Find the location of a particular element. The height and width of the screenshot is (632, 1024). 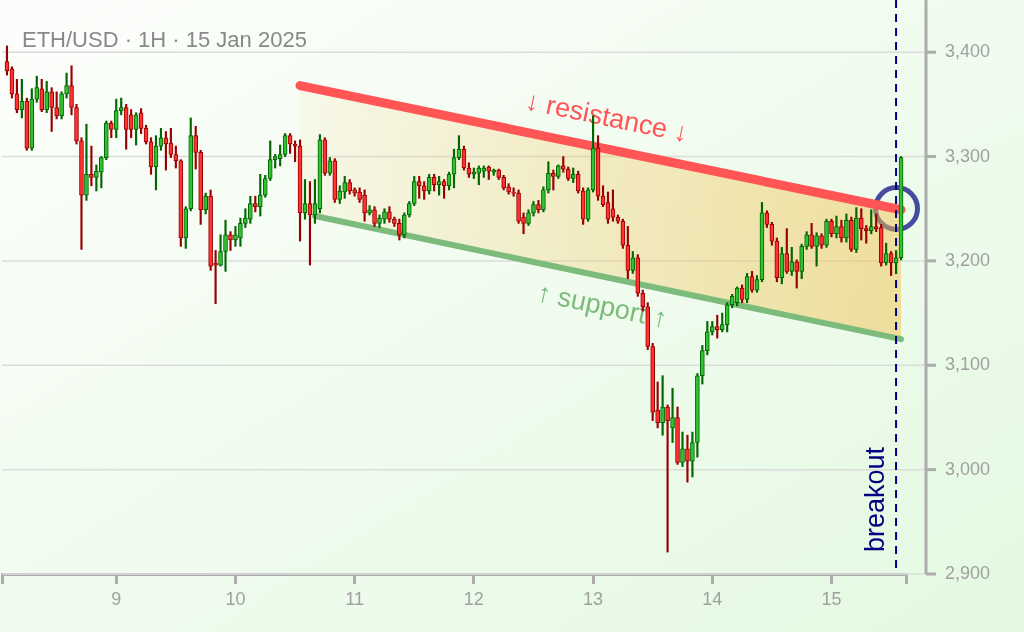

x-tick-label: 15 is located at coordinates (831, 598).